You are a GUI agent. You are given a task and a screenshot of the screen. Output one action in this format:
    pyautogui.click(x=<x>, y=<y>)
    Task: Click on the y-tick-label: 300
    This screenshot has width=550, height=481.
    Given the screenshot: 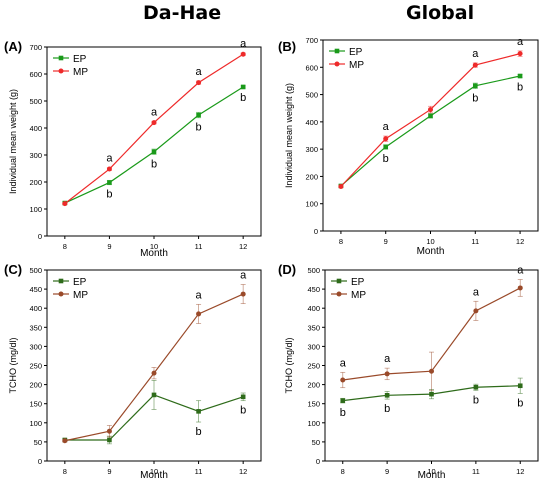 What is the action you would take?
    pyautogui.click(x=35, y=155)
    